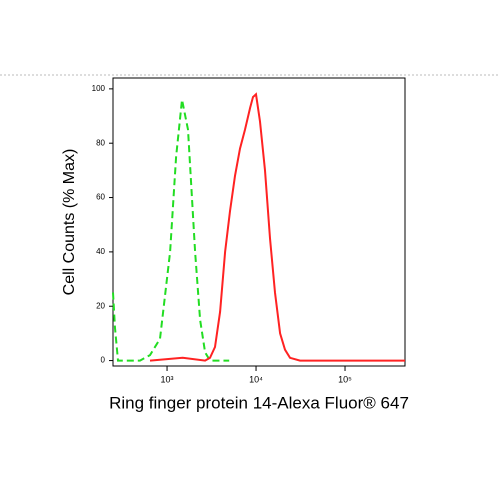  I want to click on x-axis-label: Ring finger protein 14-Alexa Fluor® 647, so click(259, 402).